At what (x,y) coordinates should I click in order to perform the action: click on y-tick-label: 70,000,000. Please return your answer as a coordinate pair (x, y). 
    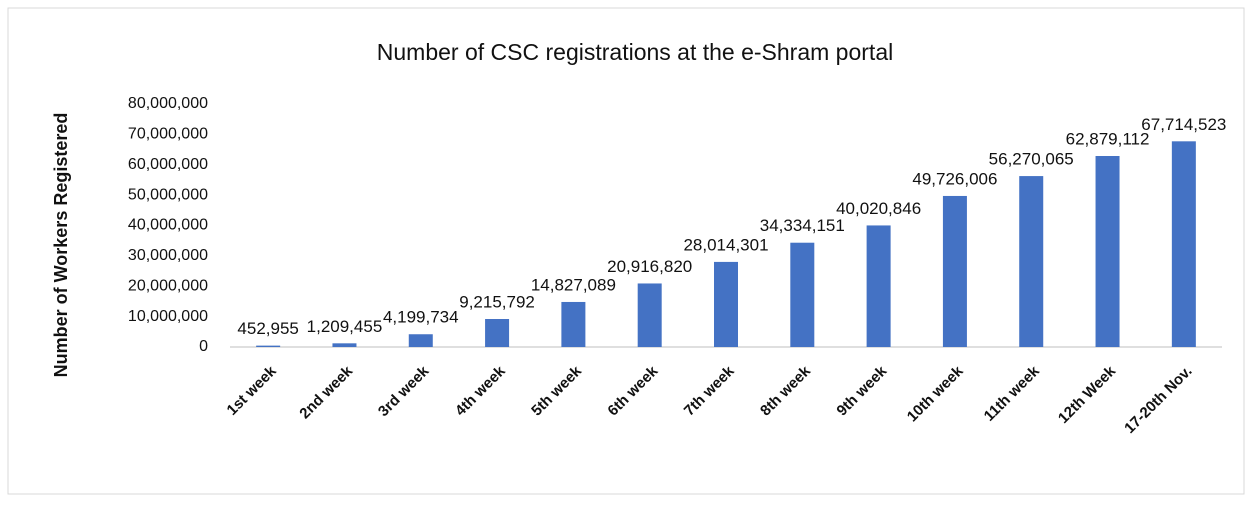
    Looking at the image, I should click on (168, 134).